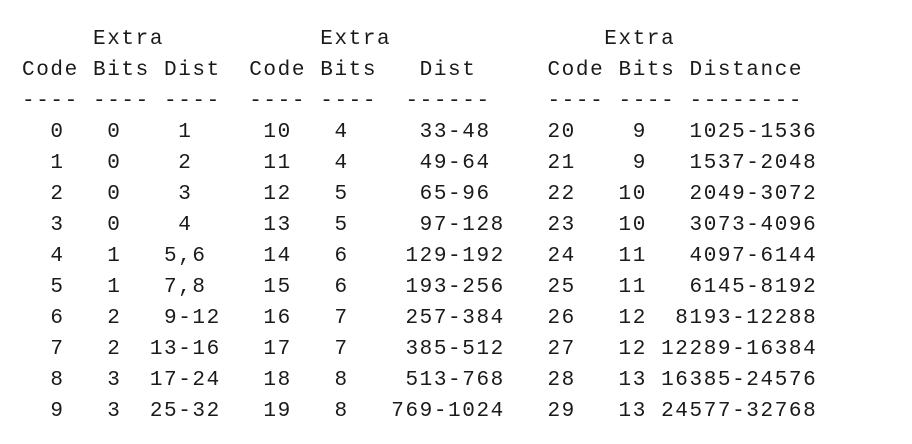  I want to click on table-row: 8 3 17-24 18 8 513-768 28 13 16385-24576, so click(420, 380).